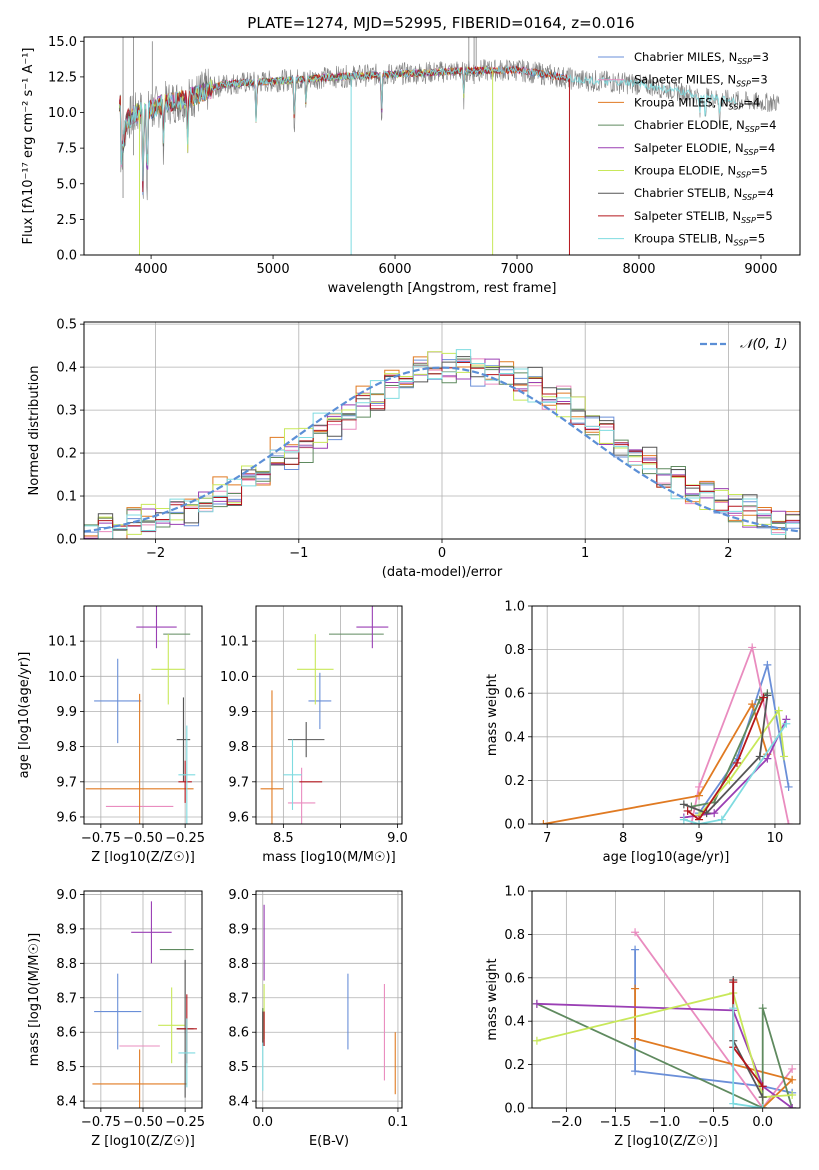  What do you see at coordinates (714, 813) in the screenshot?
I see `mass-weight-marker-salpeter_elodie` at bounding box center [714, 813].